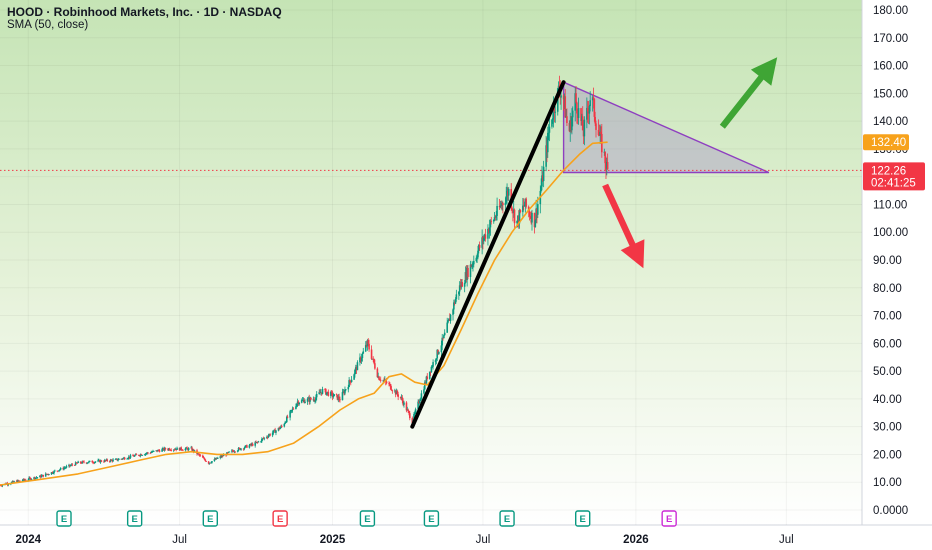 This screenshot has height=550, width=932. Describe the element at coordinates (636, 540) in the screenshot. I see `time-tick-label: 2026` at that location.